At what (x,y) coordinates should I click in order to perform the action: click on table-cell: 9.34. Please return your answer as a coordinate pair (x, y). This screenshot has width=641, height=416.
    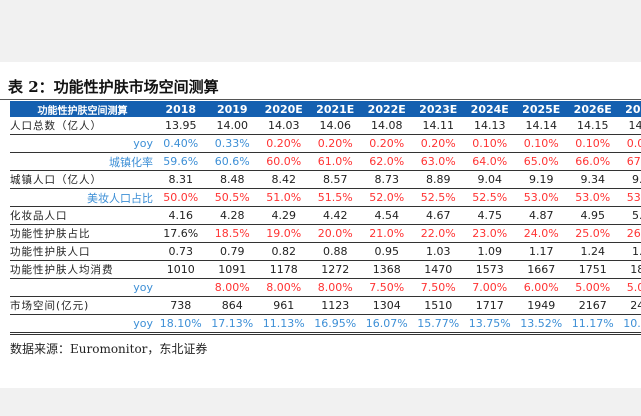
    Looking at the image, I should click on (593, 179).